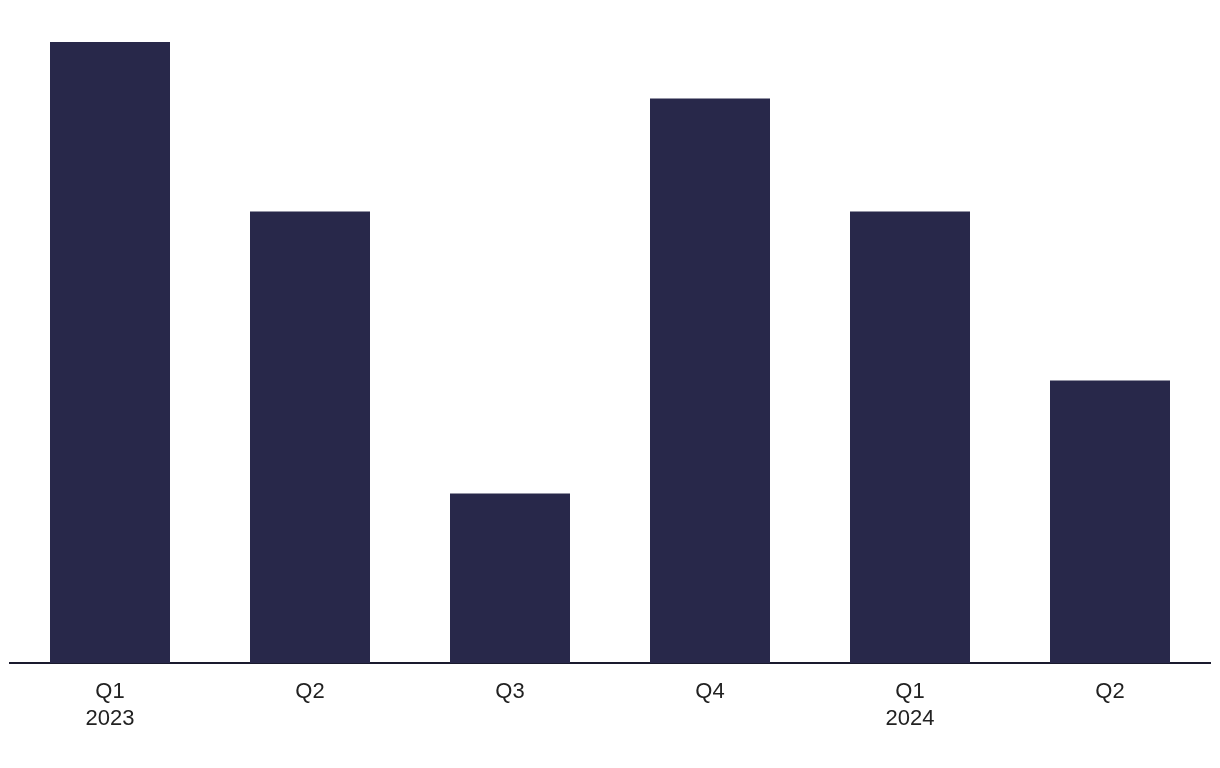  Describe the element at coordinates (110, 704) in the screenshot. I see `x-tick-label: Q1 2023` at that location.